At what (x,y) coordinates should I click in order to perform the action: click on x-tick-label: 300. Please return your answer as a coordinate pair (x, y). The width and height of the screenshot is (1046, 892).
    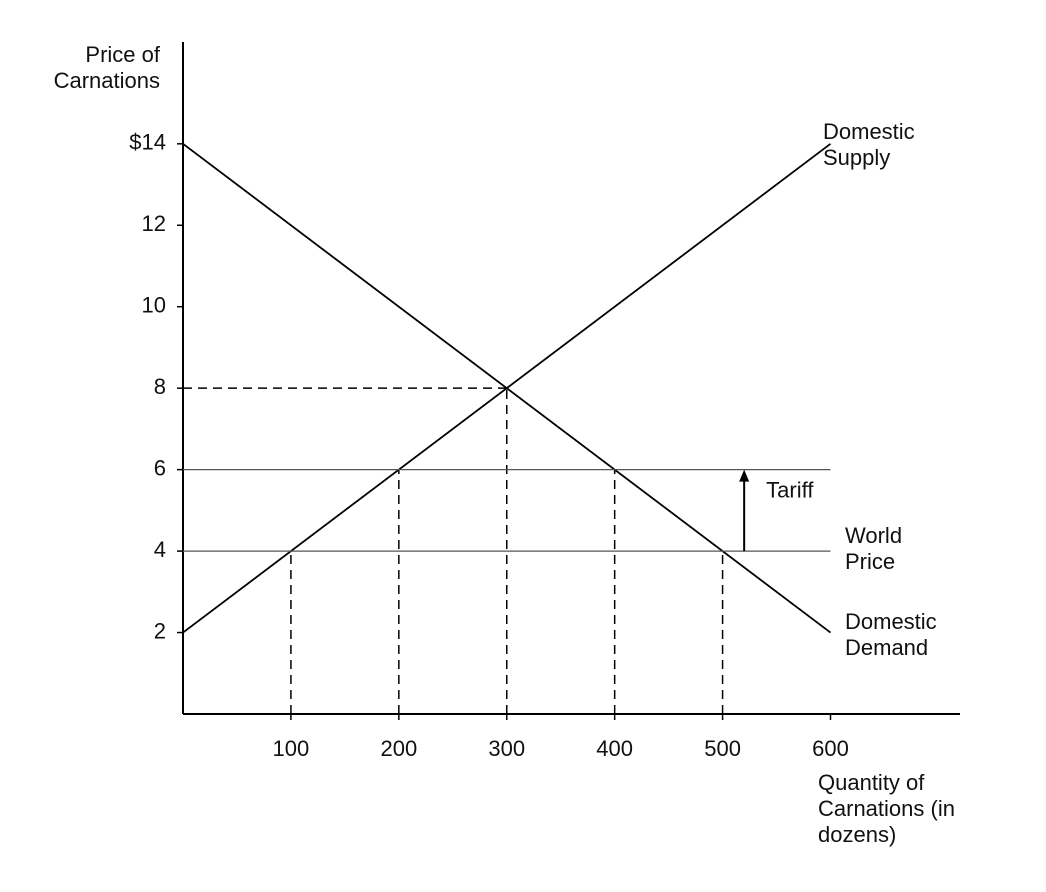
    Looking at the image, I should click on (506, 748).